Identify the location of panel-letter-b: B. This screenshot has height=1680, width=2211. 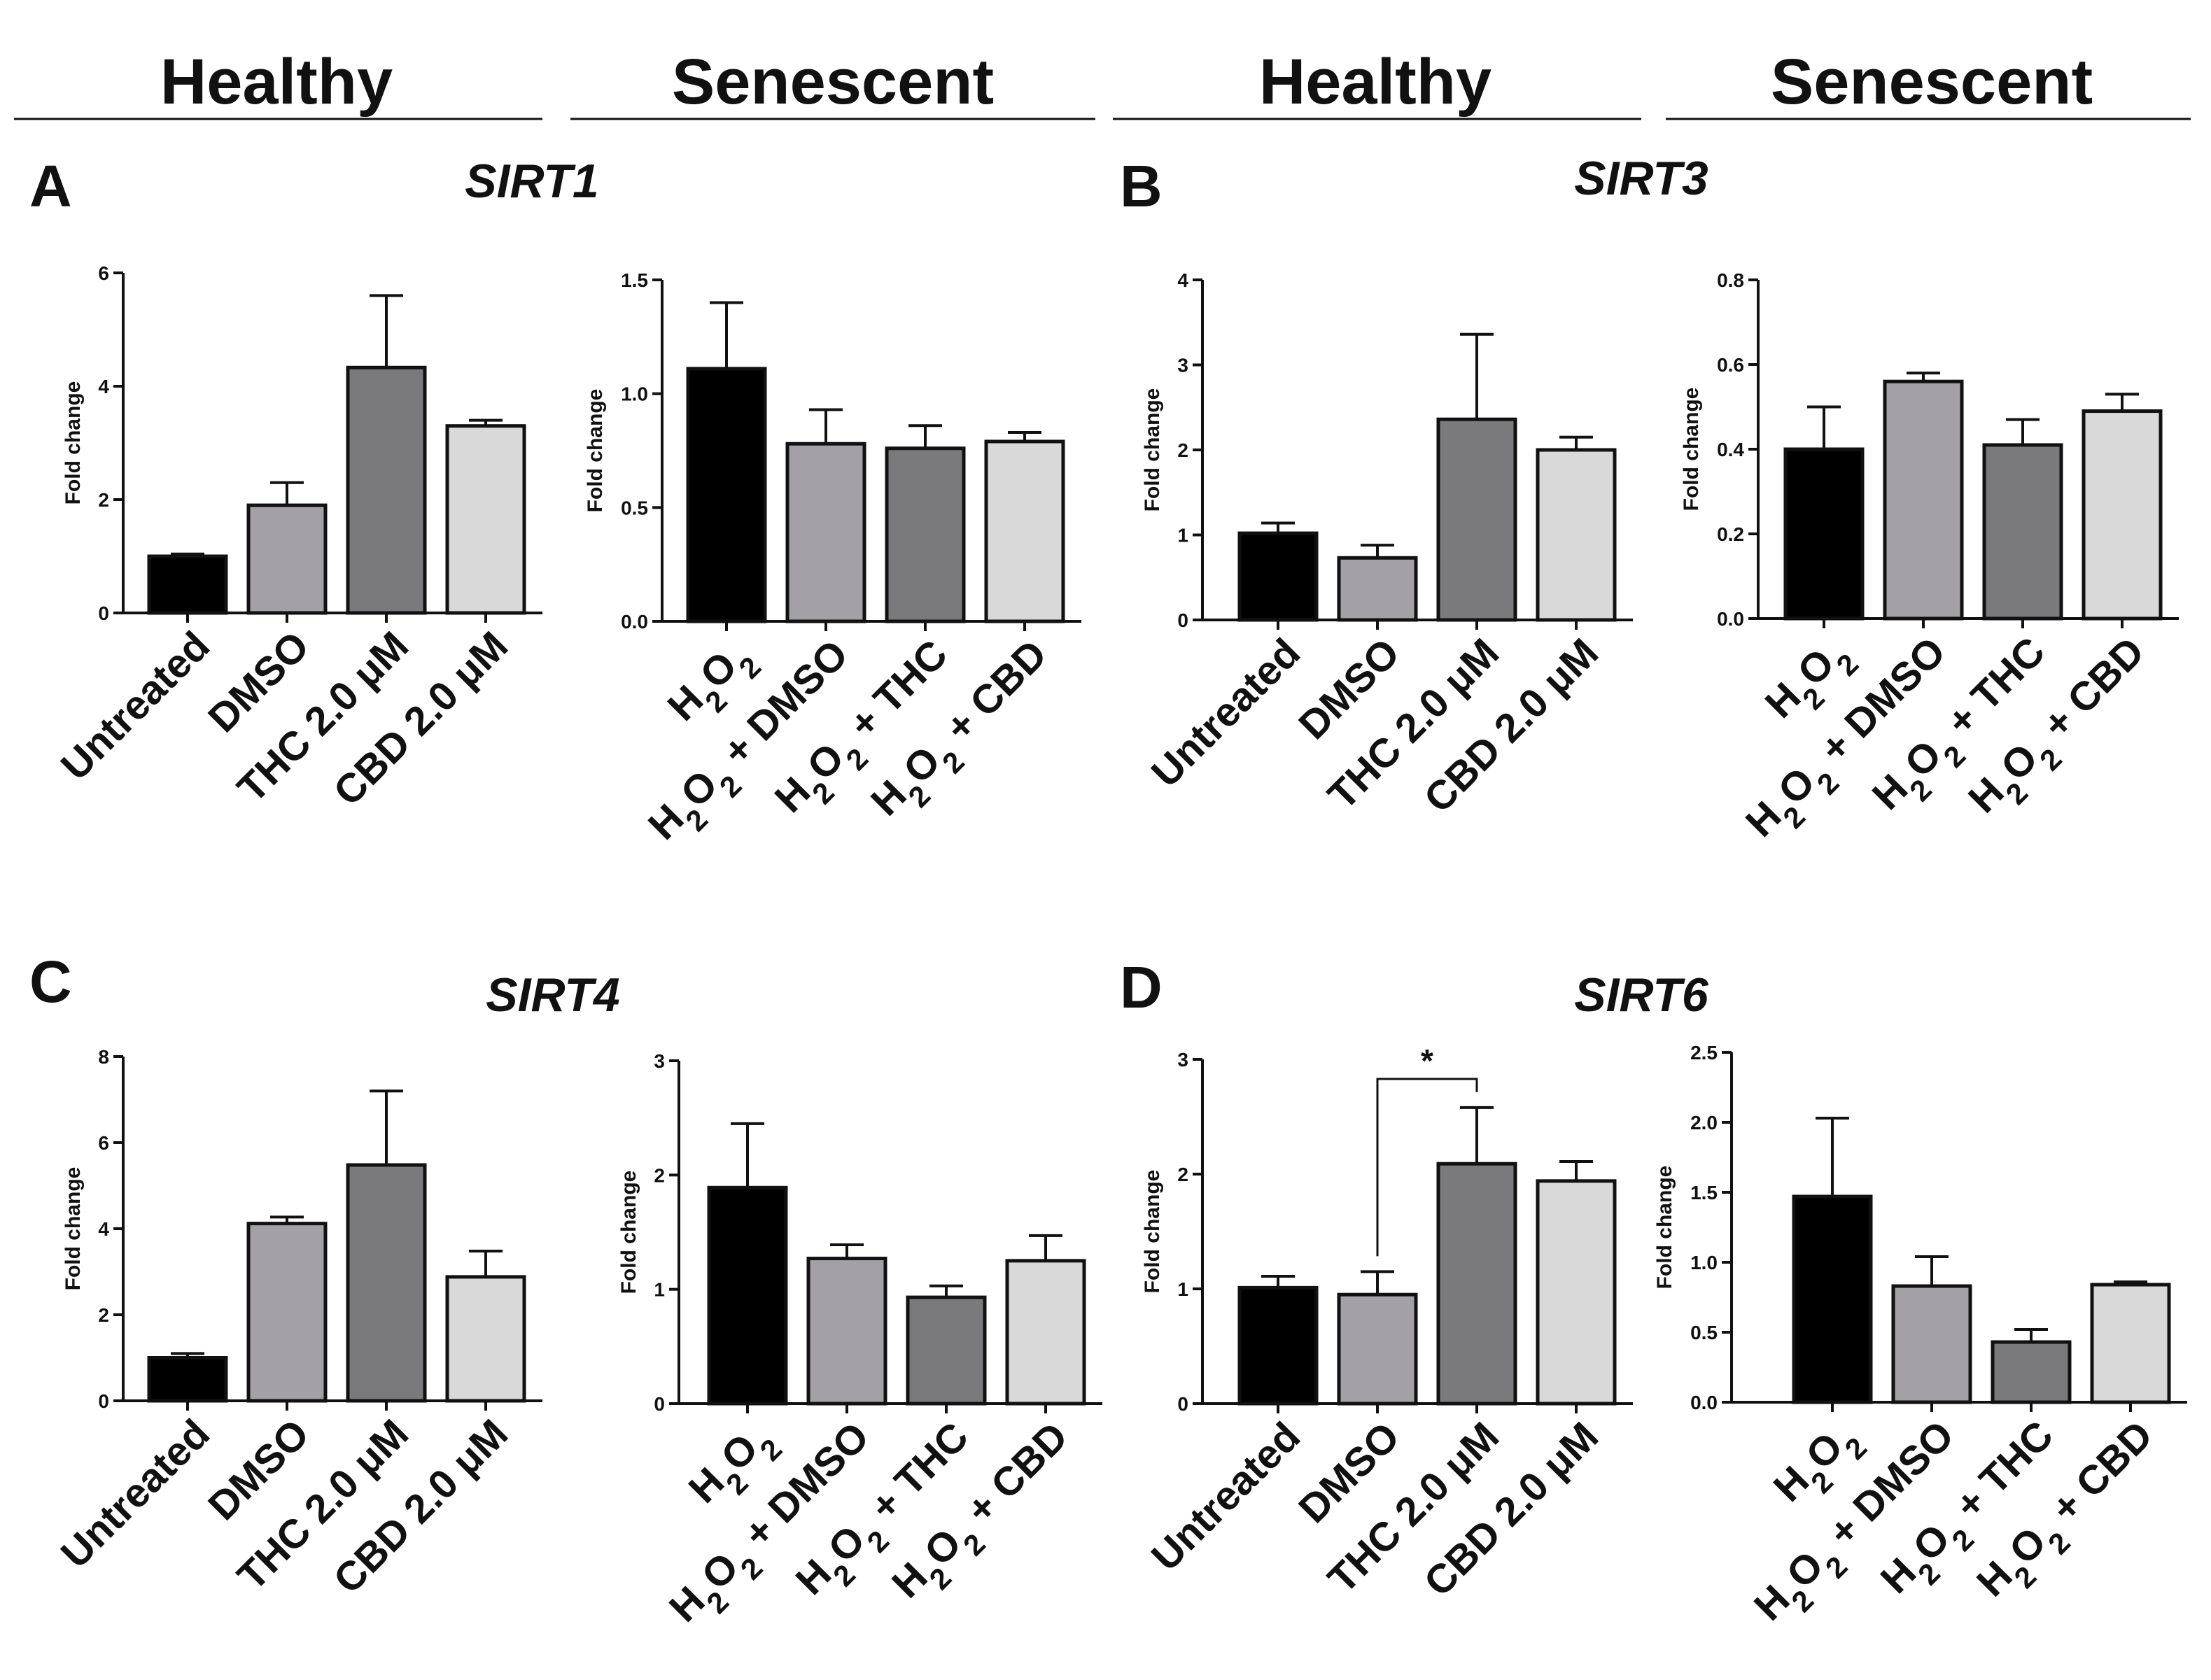
(1141, 186).